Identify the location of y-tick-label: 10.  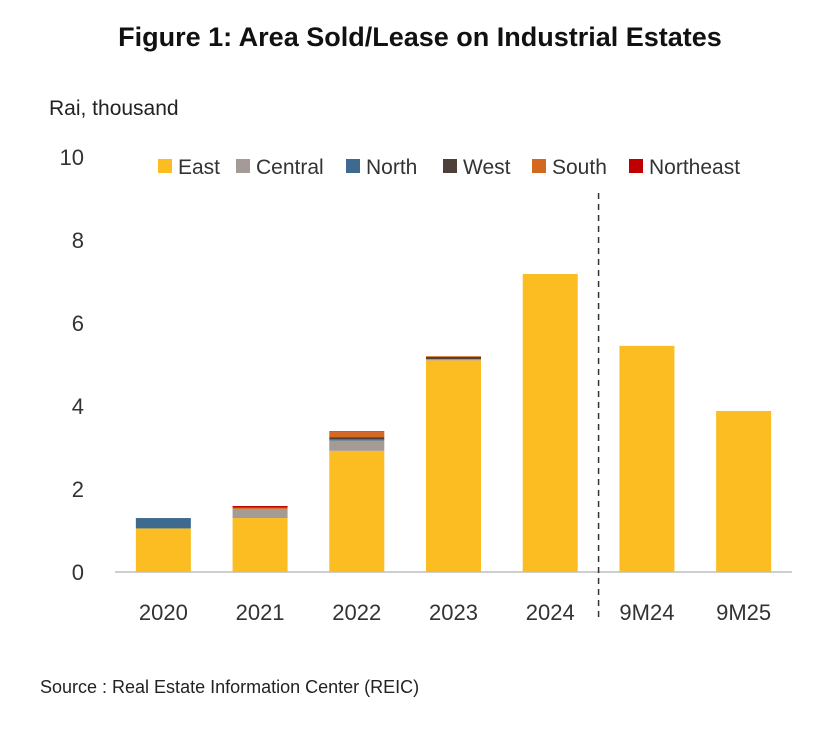
(72, 157).